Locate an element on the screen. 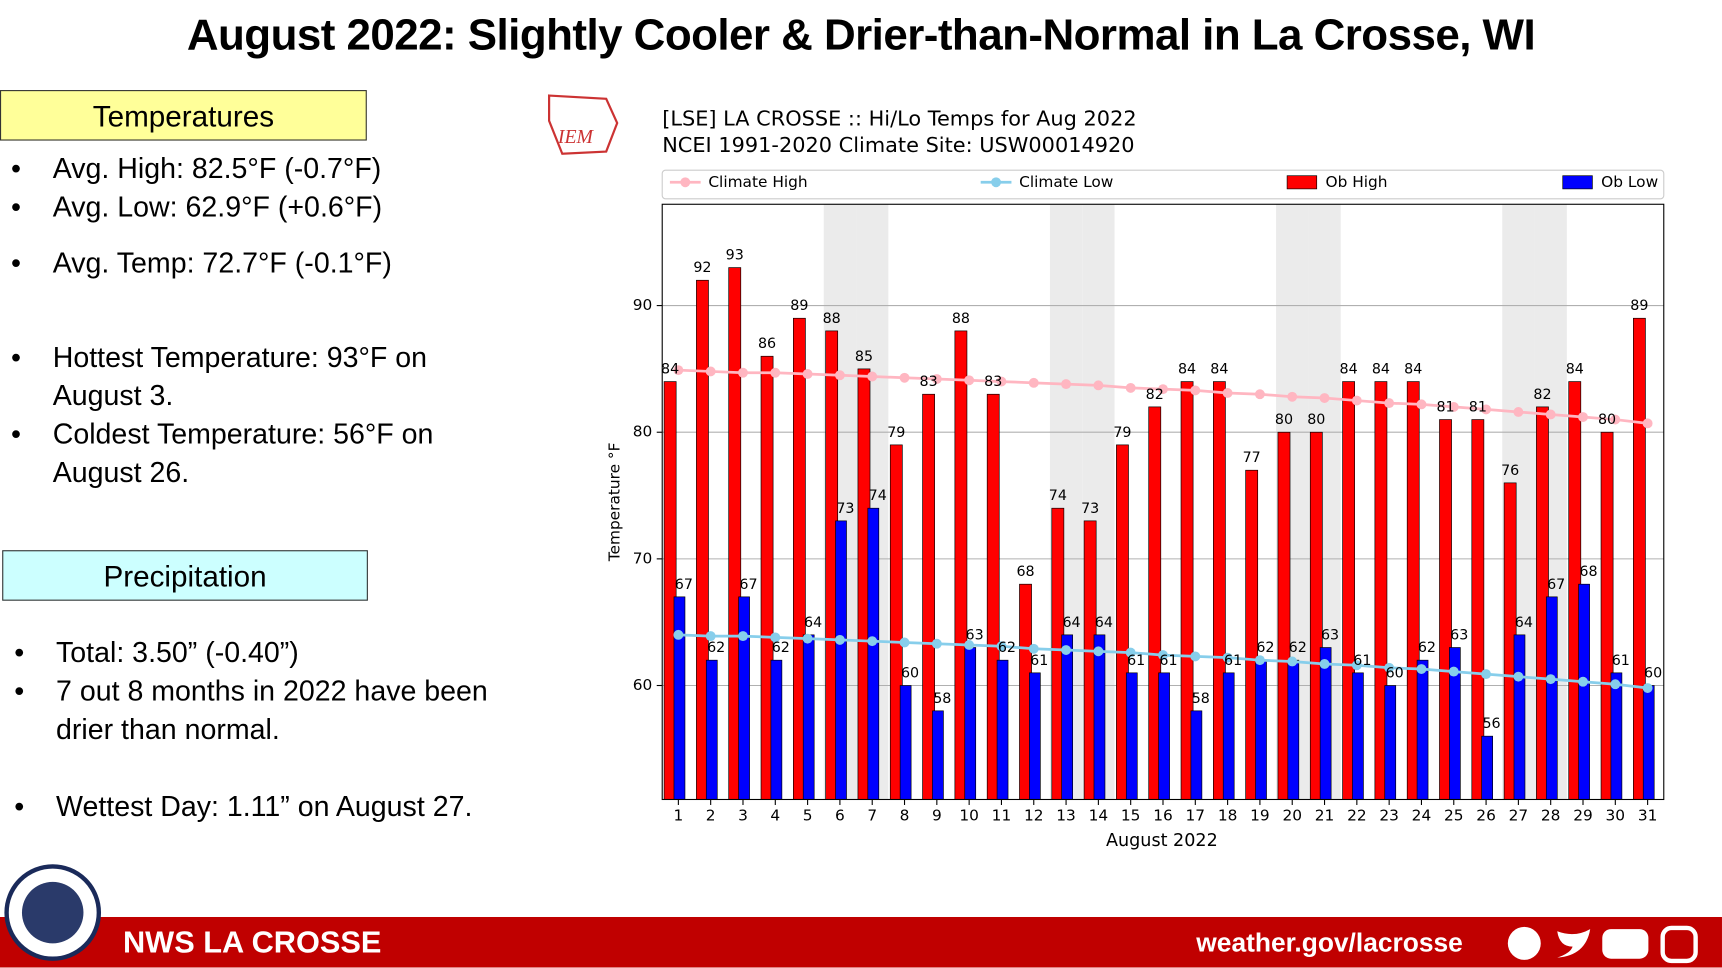  data-label: 79 is located at coordinates (896, 433).